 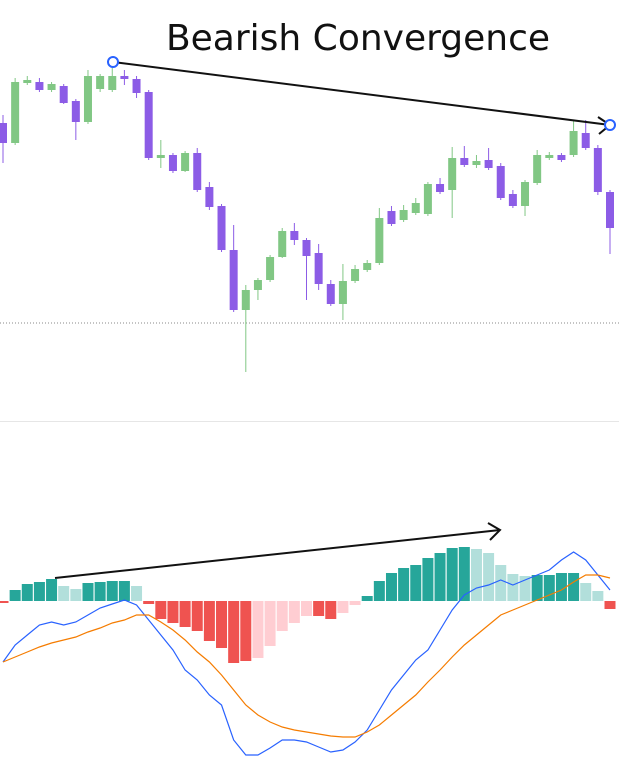 I want to click on chart-title: Bearish Convergence, so click(x=358, y=38).